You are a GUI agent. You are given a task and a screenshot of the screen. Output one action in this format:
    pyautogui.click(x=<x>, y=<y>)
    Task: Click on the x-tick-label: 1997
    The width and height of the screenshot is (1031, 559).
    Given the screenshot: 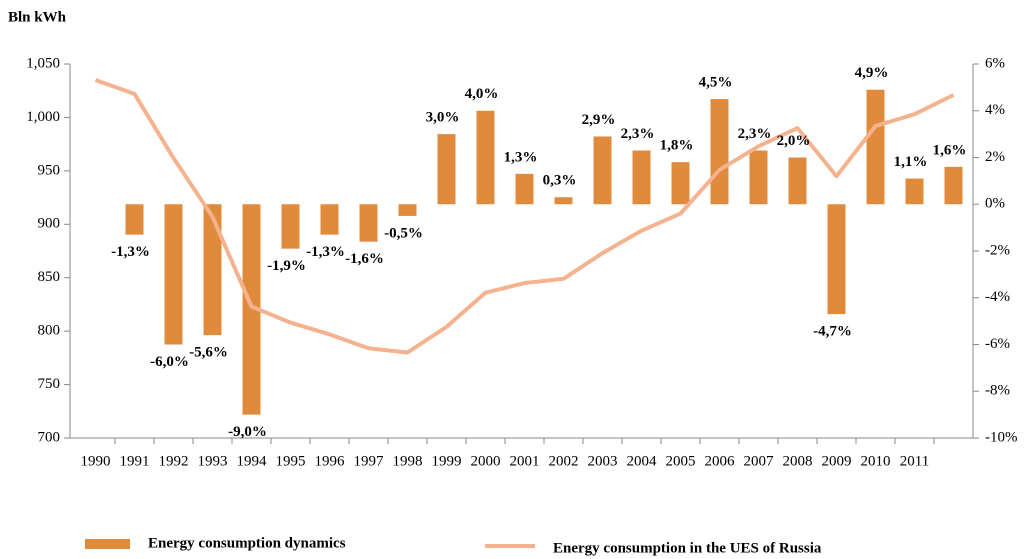 What is the action you would take?
    pyautogui.click(x=369, y=461)
    